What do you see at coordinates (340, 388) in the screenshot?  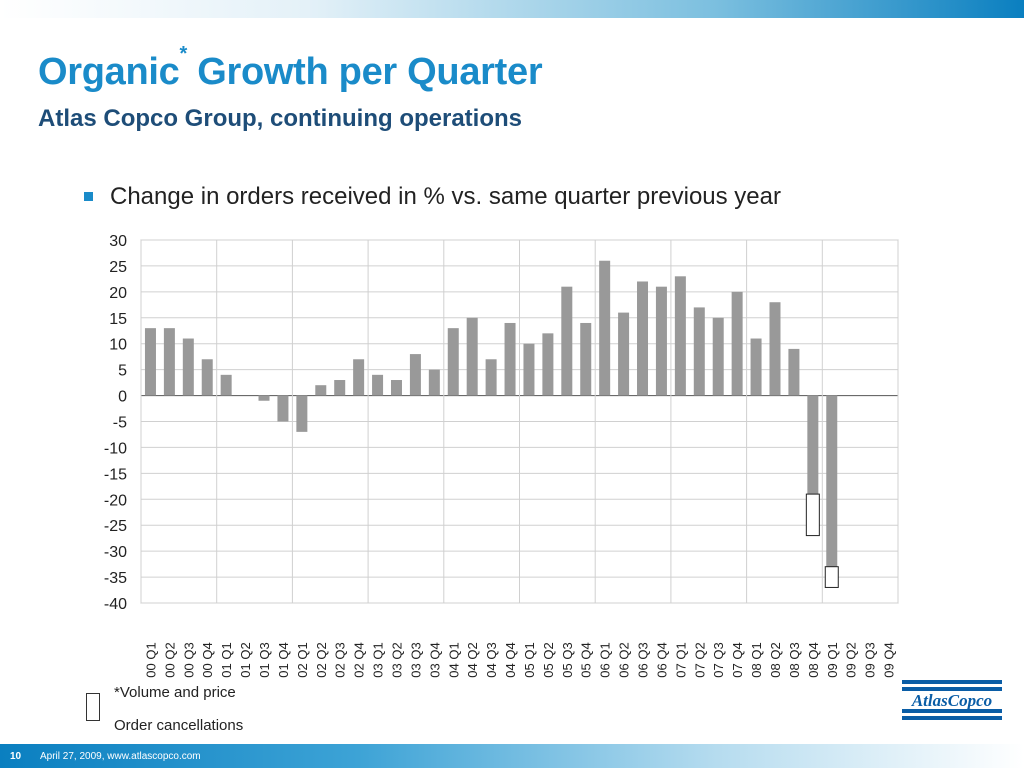 I see `bar-02-q3` at bounding box center [340, 388].